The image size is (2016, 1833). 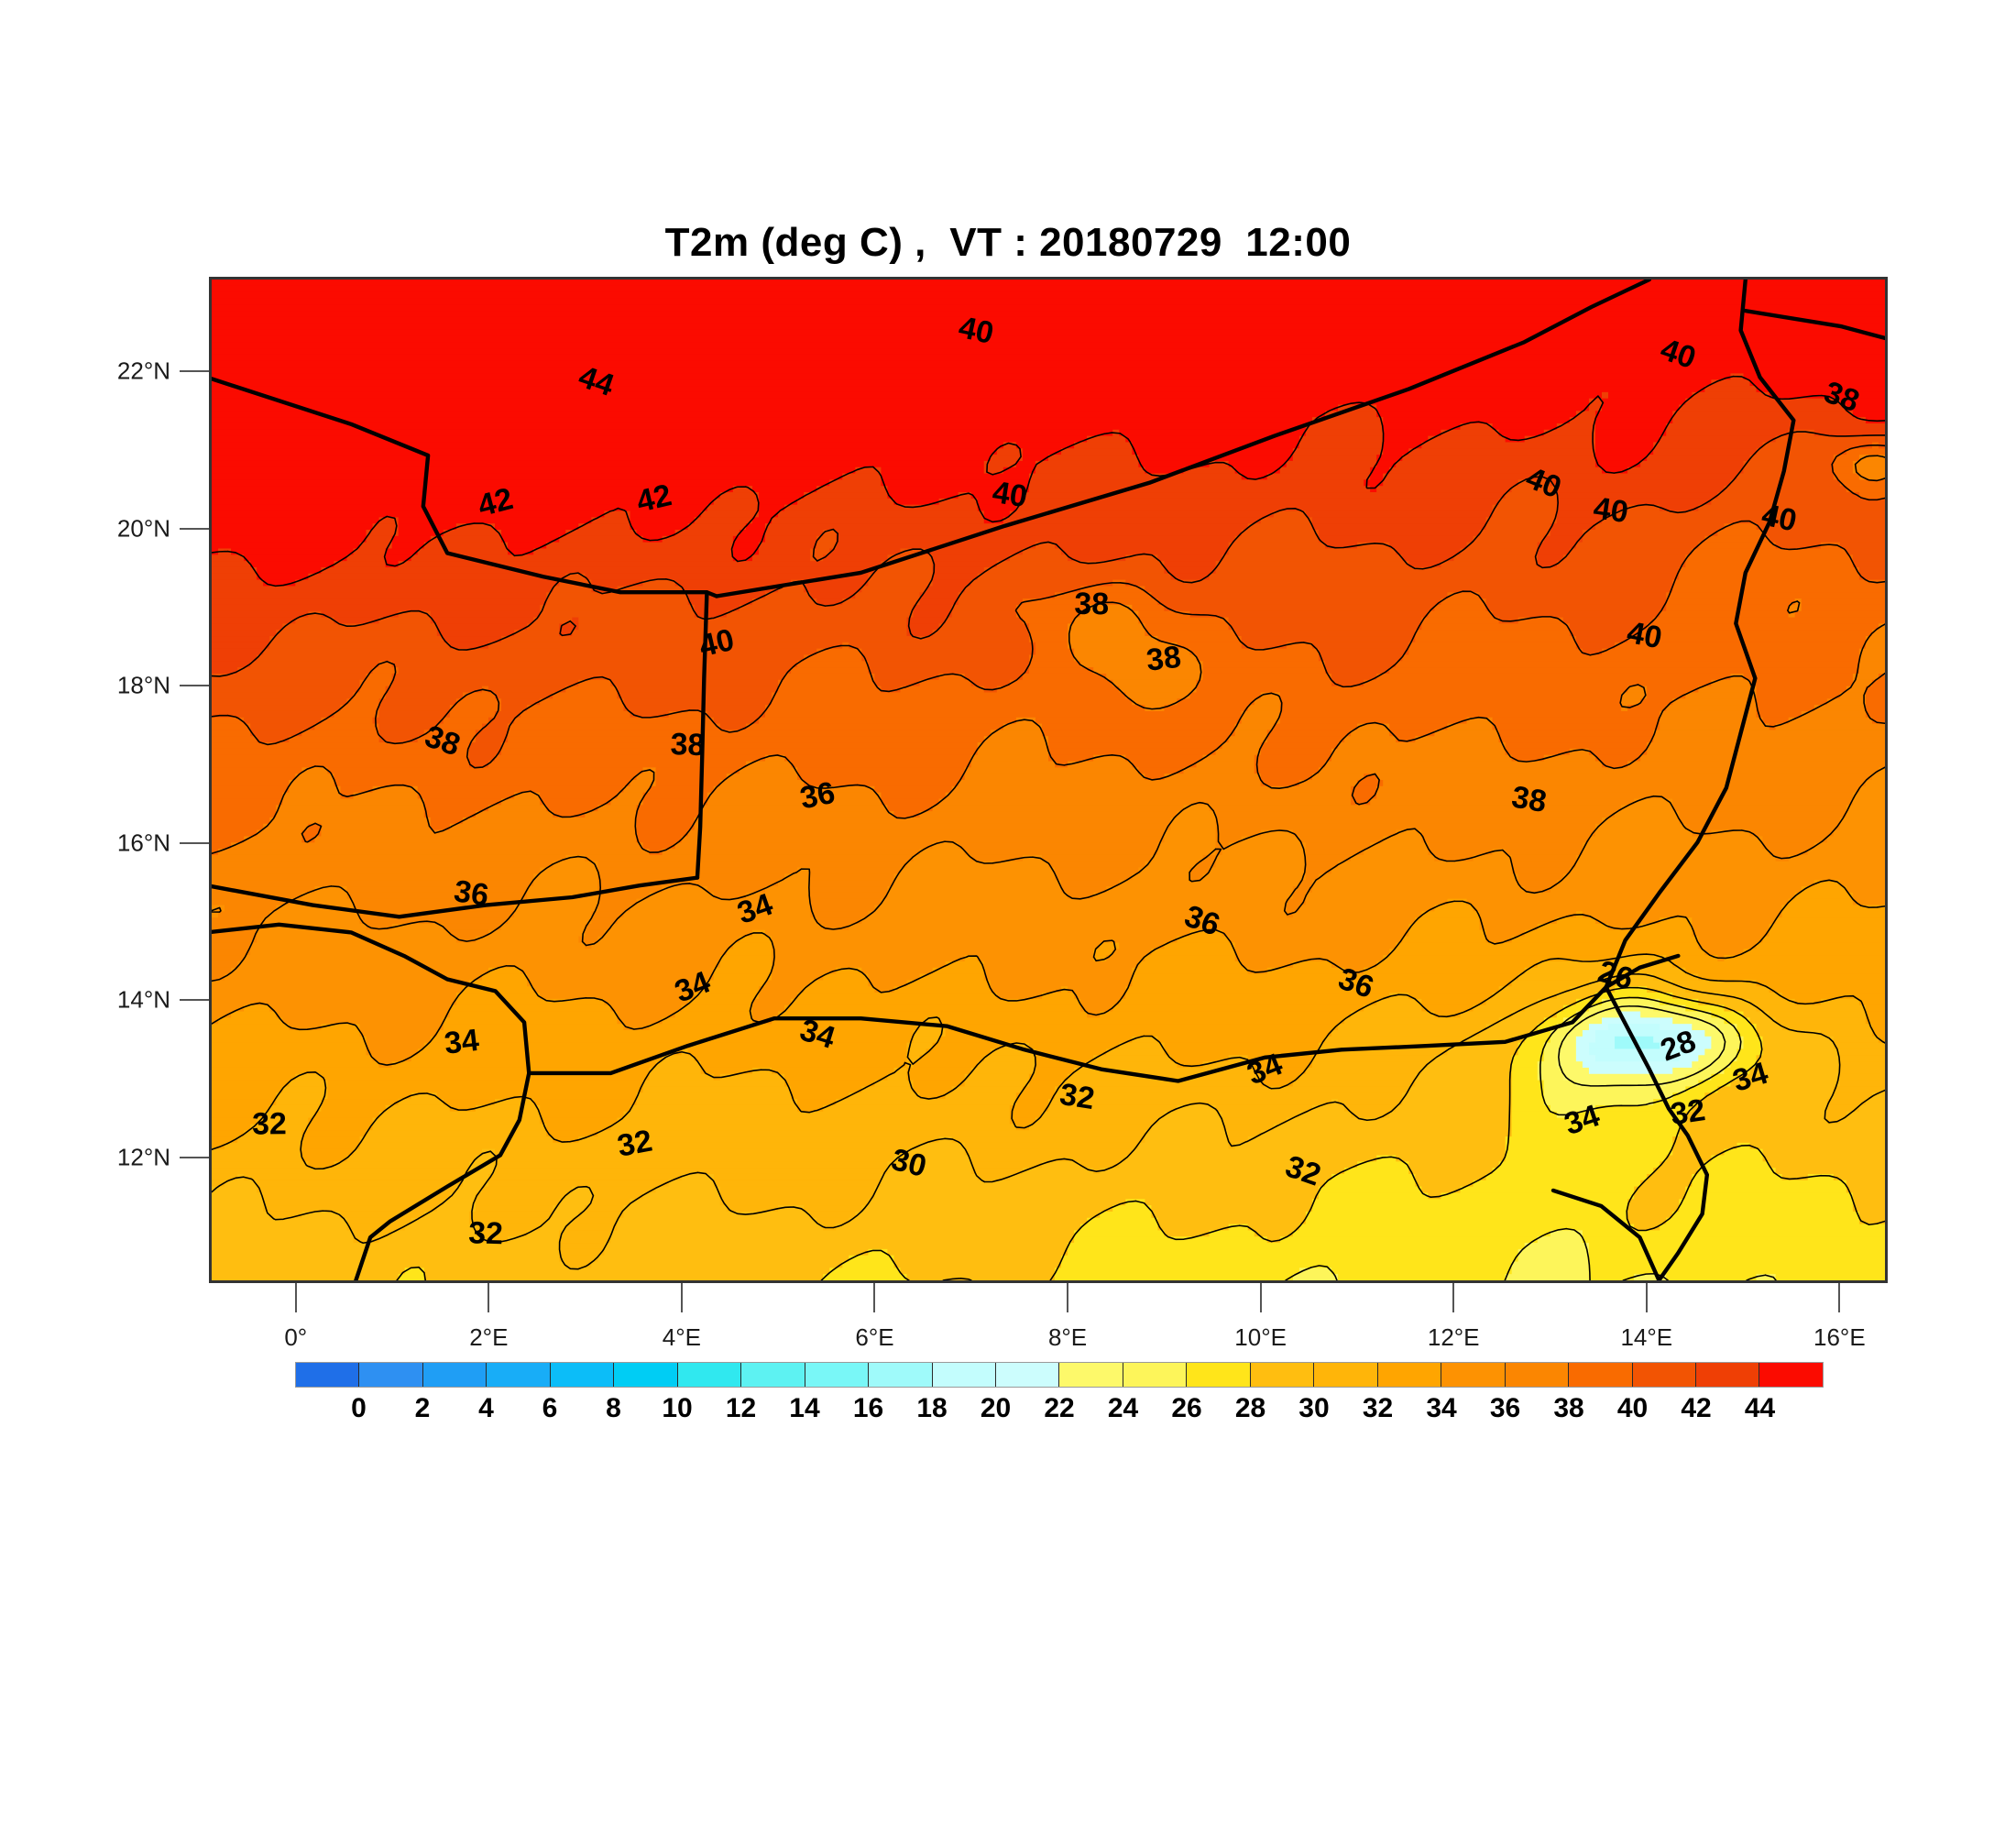 What do you see at coordinates (1505, 1408) in the screenshot?
I see `colorbar-tick-label: 36` at bounding box center [1505, 1408].